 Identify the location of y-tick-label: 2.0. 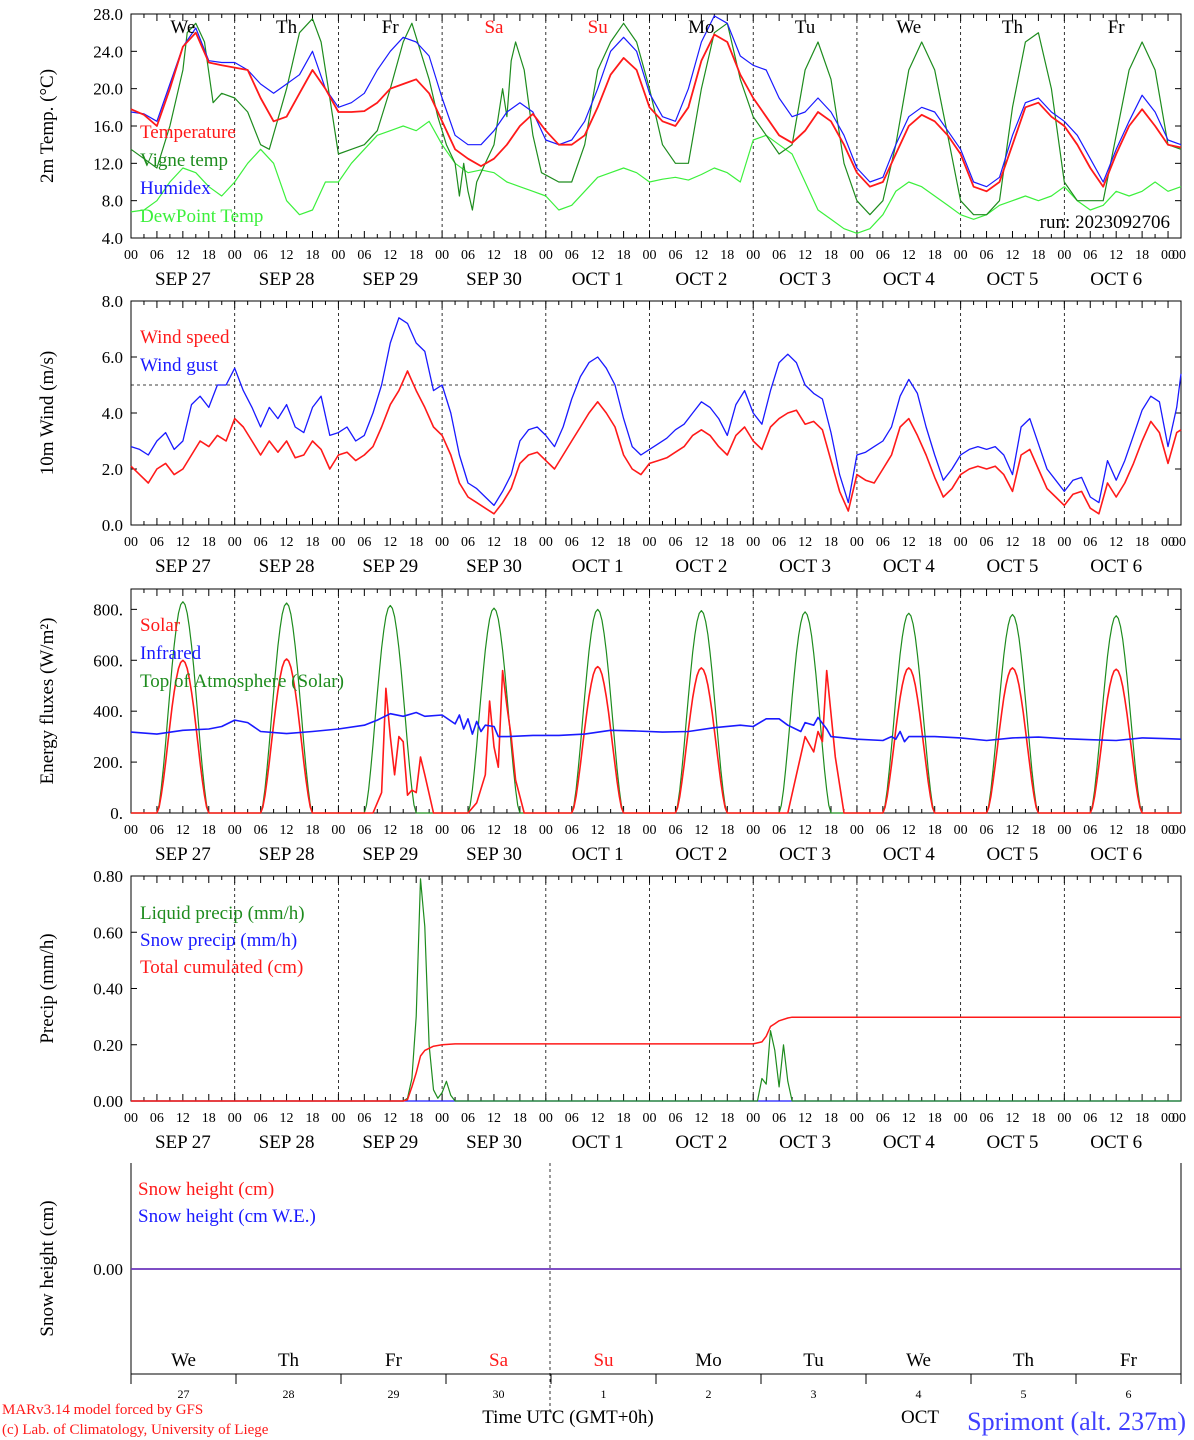
(112, 469).